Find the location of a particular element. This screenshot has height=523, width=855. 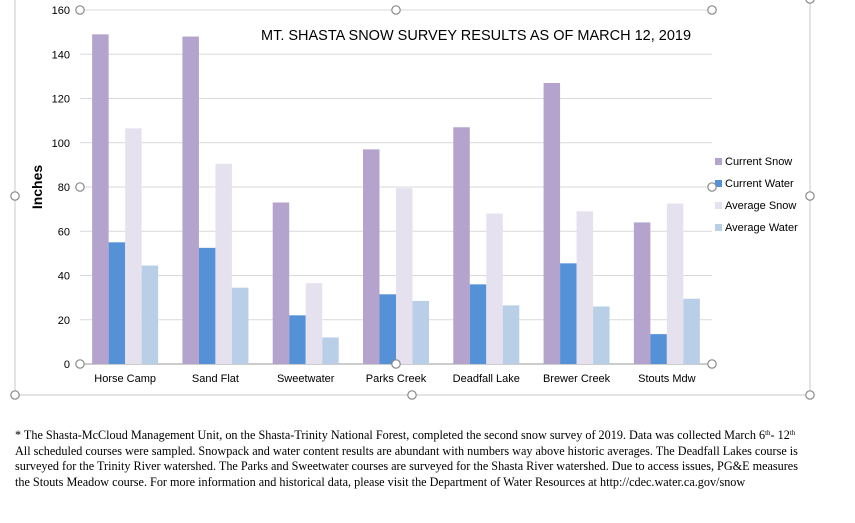

y-tick-label: 60 is located at coordinates (64, 232).